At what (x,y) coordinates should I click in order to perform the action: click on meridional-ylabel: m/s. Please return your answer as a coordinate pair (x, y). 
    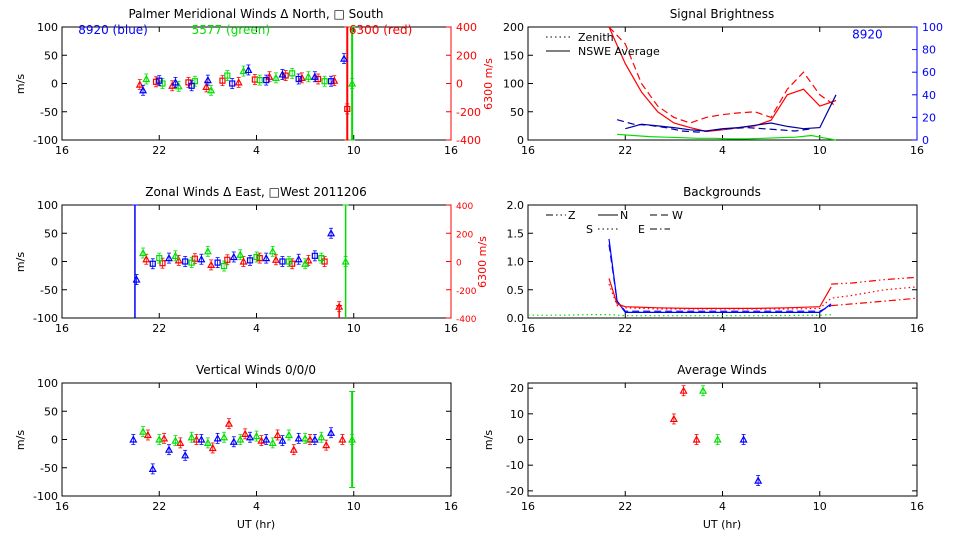
    Looking at the image, I should click on (20, 84).